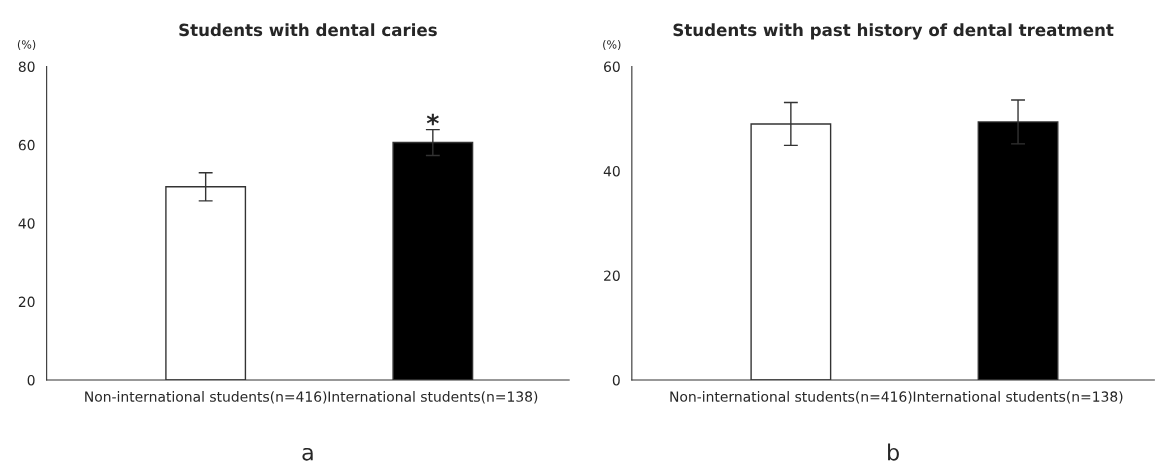 This screenshot has width=1166, height=475. I want to click on y-tick-label: 80, so click(26, 66).